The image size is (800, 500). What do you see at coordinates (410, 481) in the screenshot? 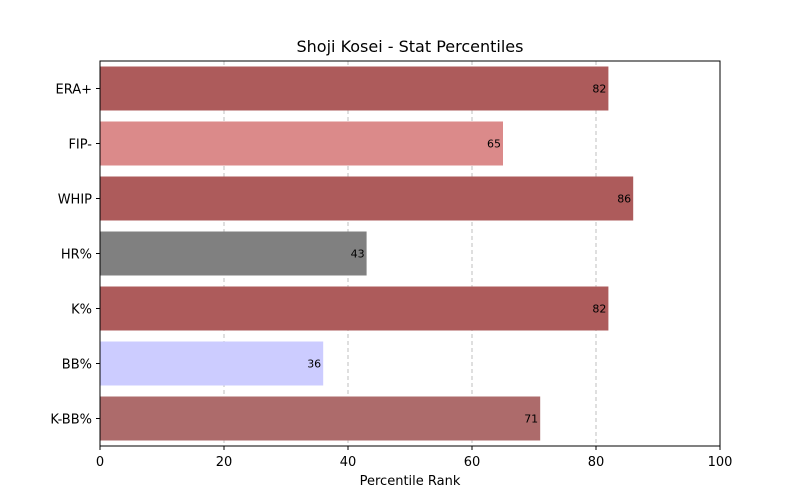
I see `x-axis-label: Percentile Rank` at bounding box center [410, 481].